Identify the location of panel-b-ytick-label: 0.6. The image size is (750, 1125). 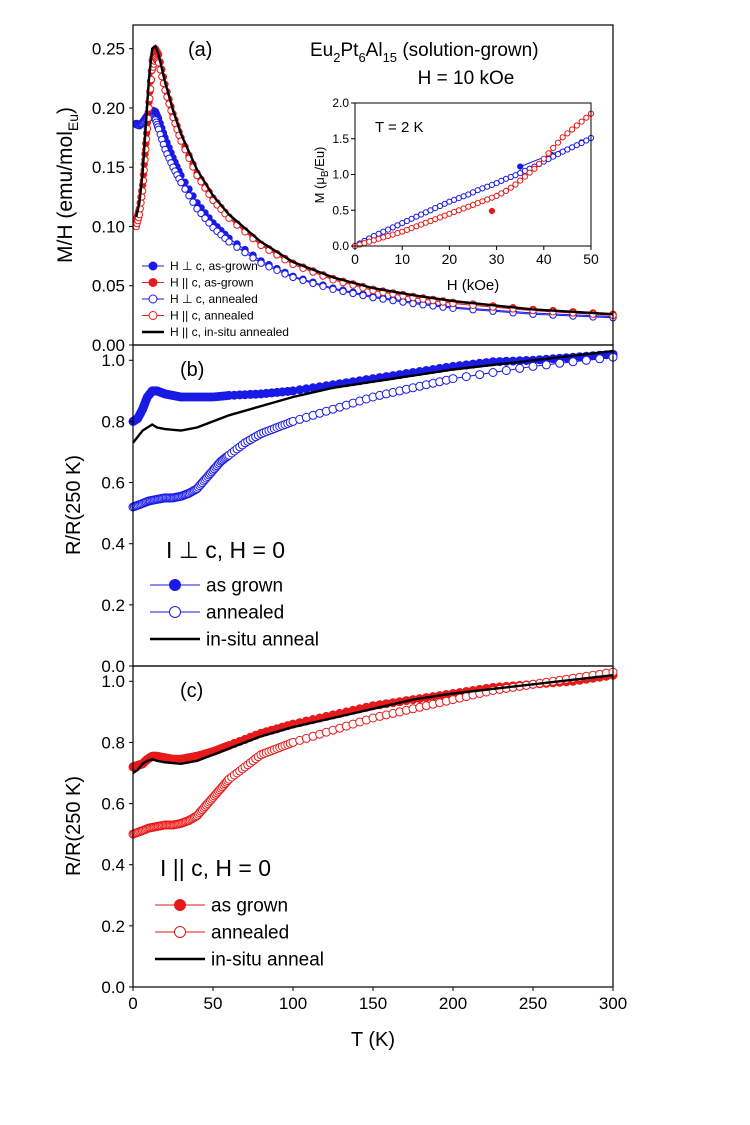
(113, 483).